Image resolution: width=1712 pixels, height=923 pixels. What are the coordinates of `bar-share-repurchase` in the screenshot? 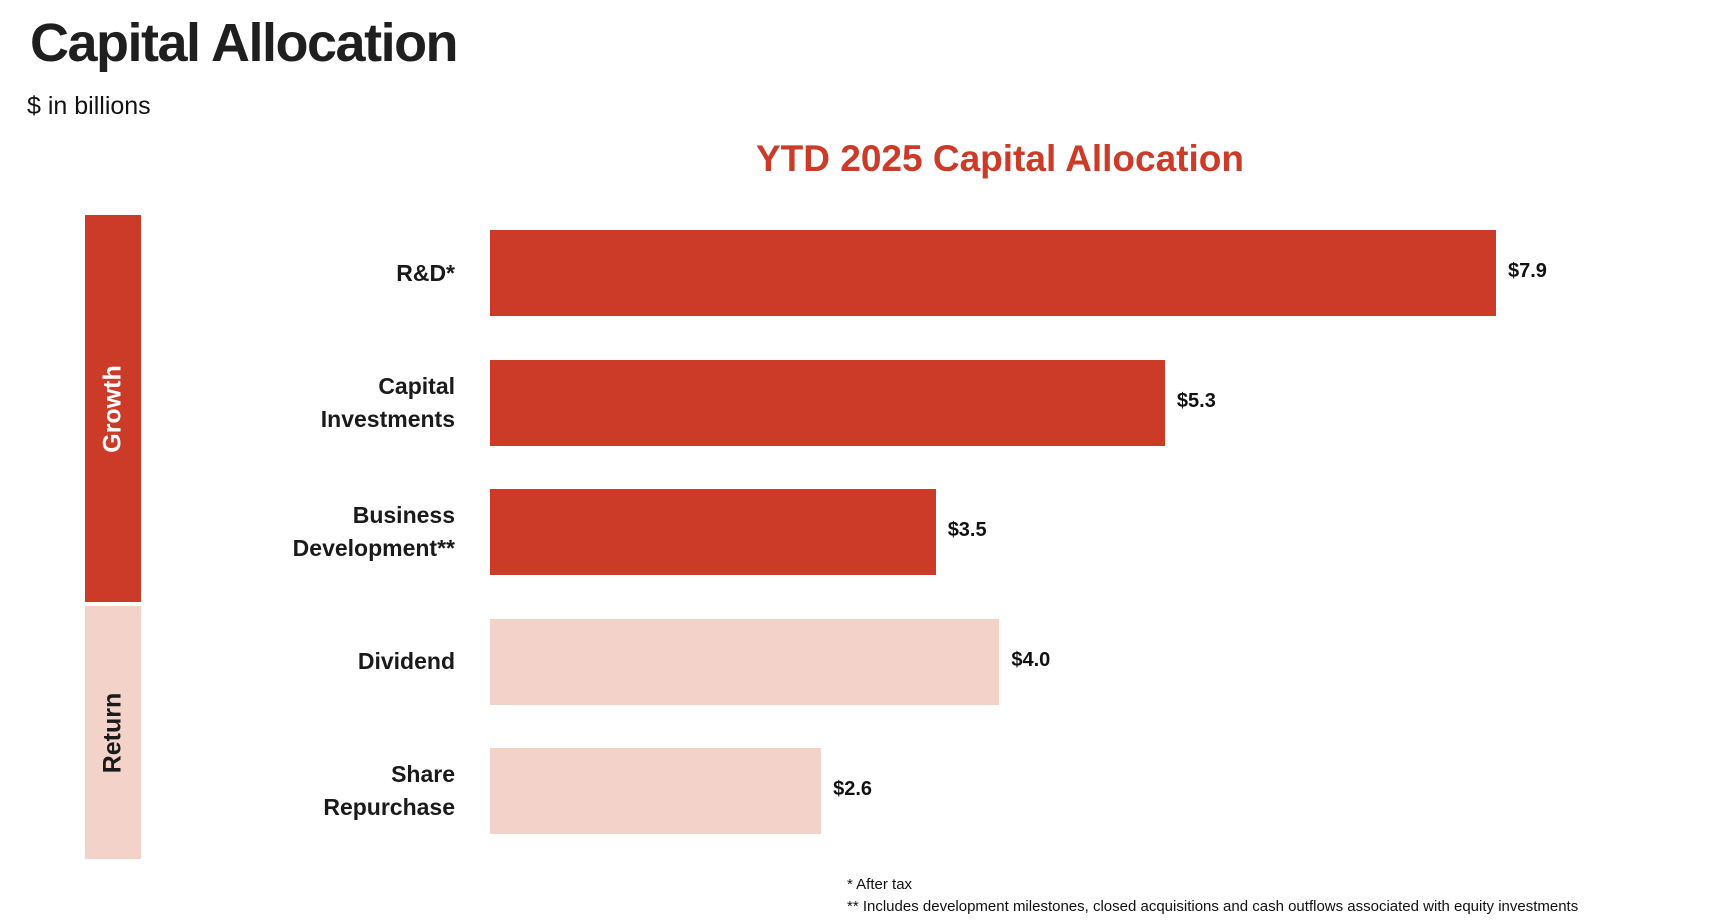 It's located at (656, 791).